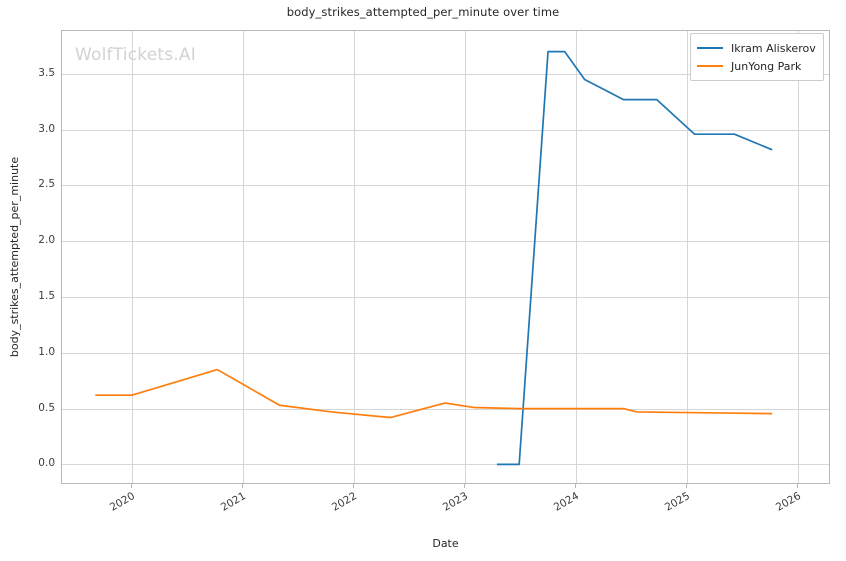 This screenshot has height=561, width=846. Describe the element at coordinates (464, 486) in the screenshot. I see `x-tick-mark-2023` at that location.